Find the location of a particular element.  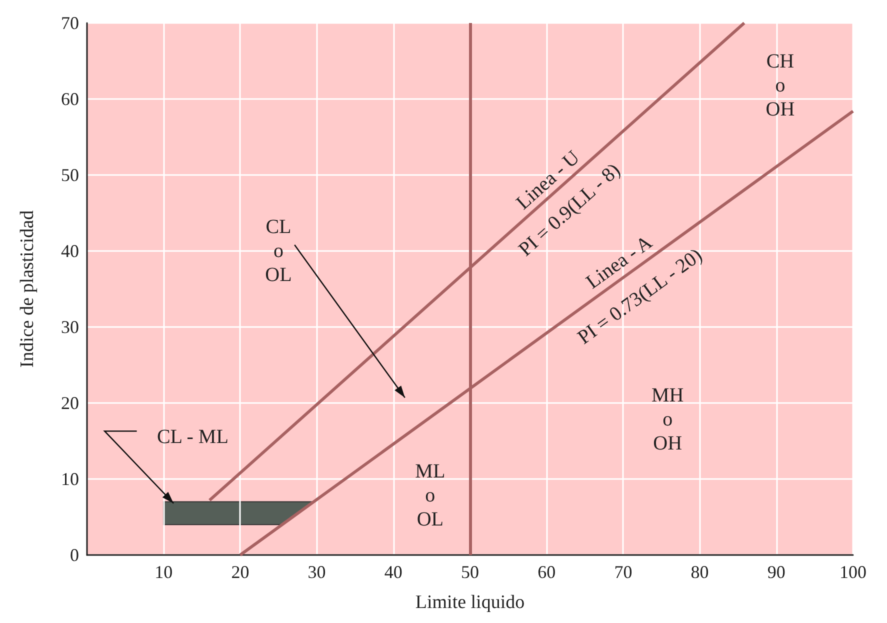

x-tick-label: 50 is located at coordinates (470, 572).